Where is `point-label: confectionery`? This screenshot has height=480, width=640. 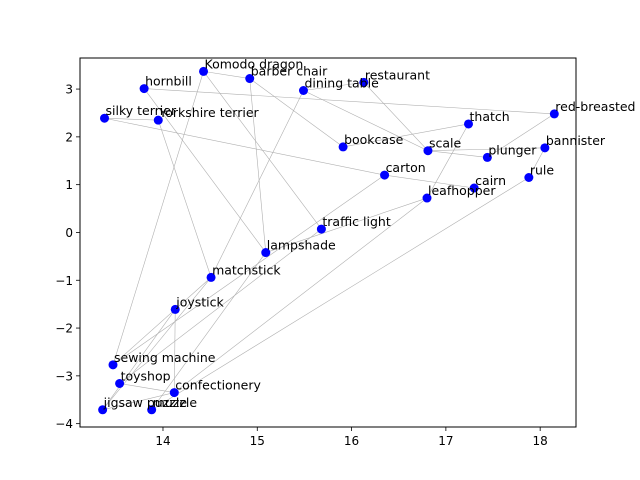
point-label: confectionery is located at coordinates (218, 385).